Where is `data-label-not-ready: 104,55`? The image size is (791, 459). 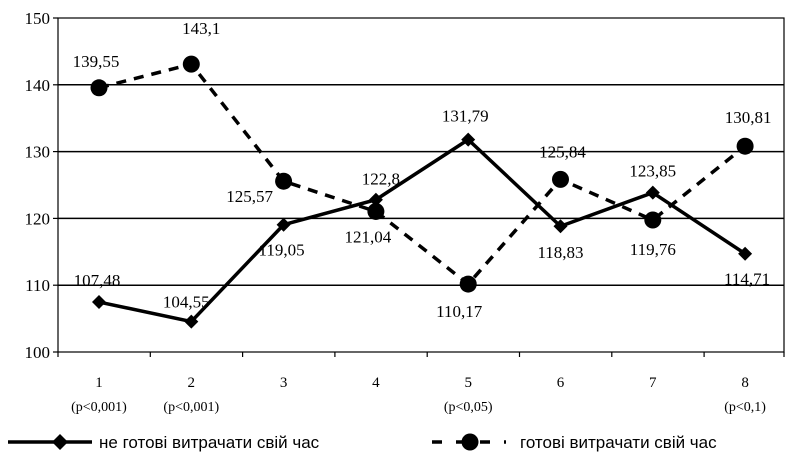
data-label-not-ready: 104,55 is located at coordinates (186, 302).